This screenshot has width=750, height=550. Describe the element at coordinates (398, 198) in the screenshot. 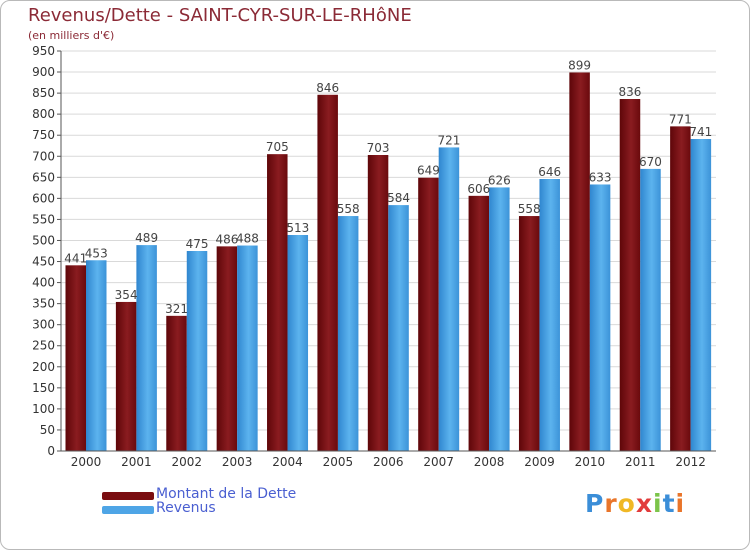

I see `data-label-revenus: 584` at that location.